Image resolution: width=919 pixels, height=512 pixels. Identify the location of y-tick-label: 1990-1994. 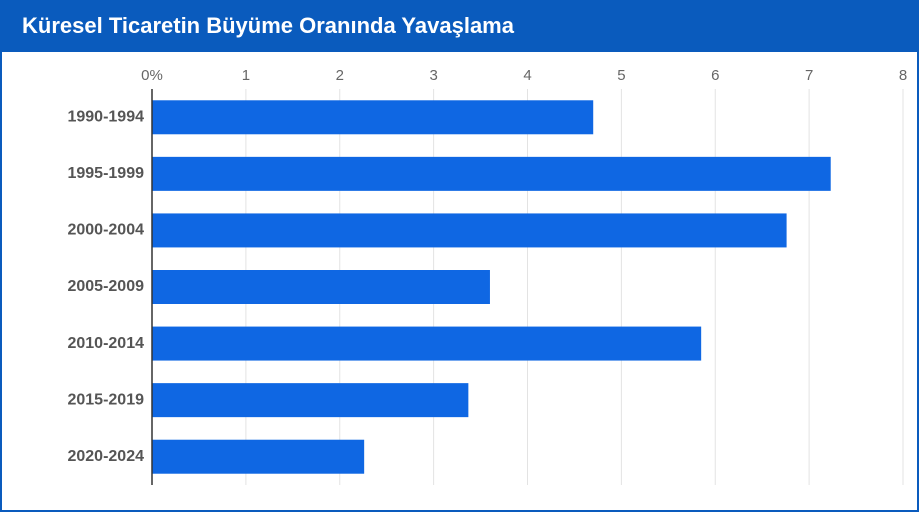
(105, 117).